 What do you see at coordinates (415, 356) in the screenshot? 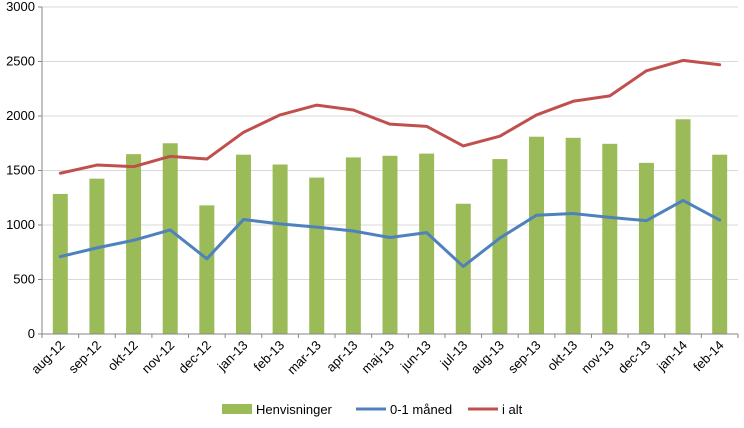
I see `x-tick-label: jun-13` at bounding box center [415, 356].